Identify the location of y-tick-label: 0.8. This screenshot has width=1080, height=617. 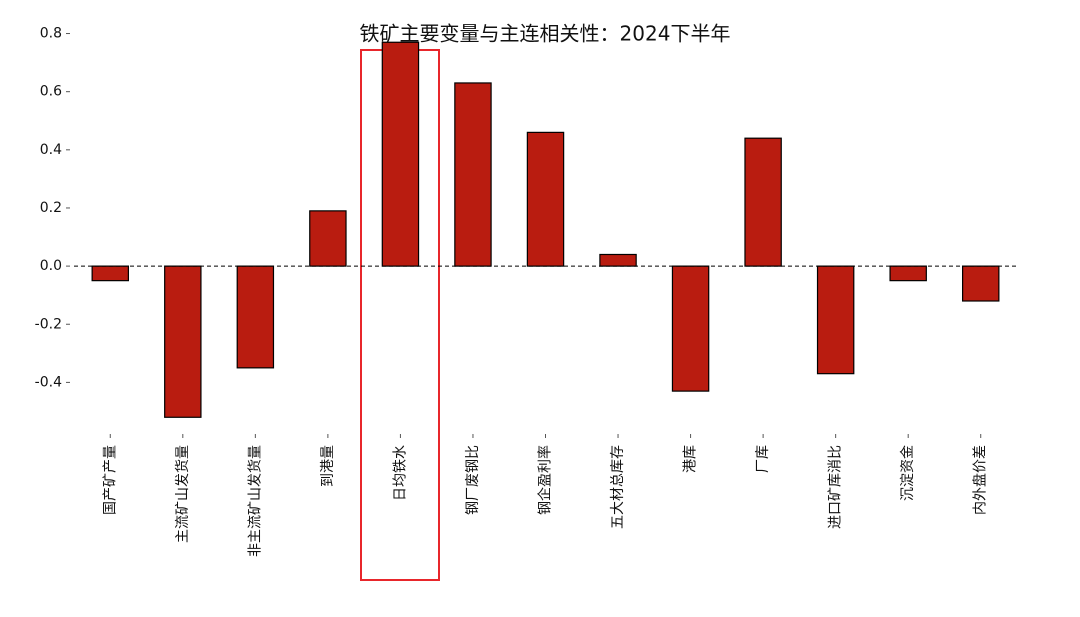
(51, 34).